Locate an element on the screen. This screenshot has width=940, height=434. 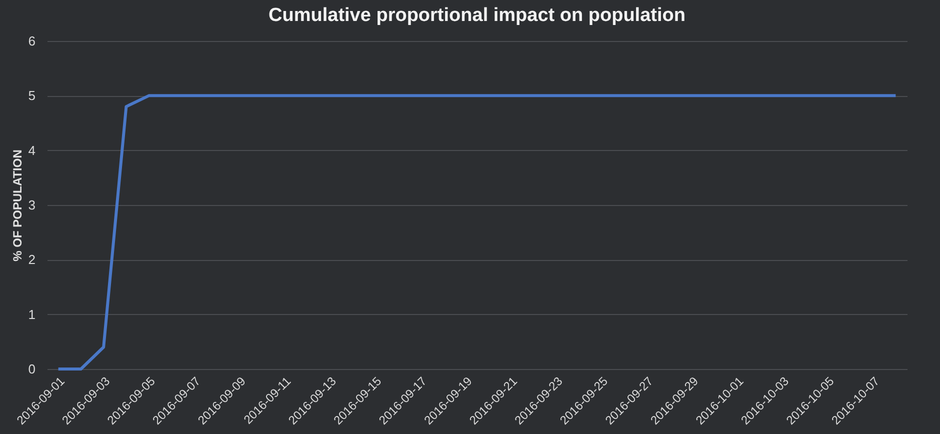
chart-title: Cumulative proportional impact on population is located at coordinates (477, 15).